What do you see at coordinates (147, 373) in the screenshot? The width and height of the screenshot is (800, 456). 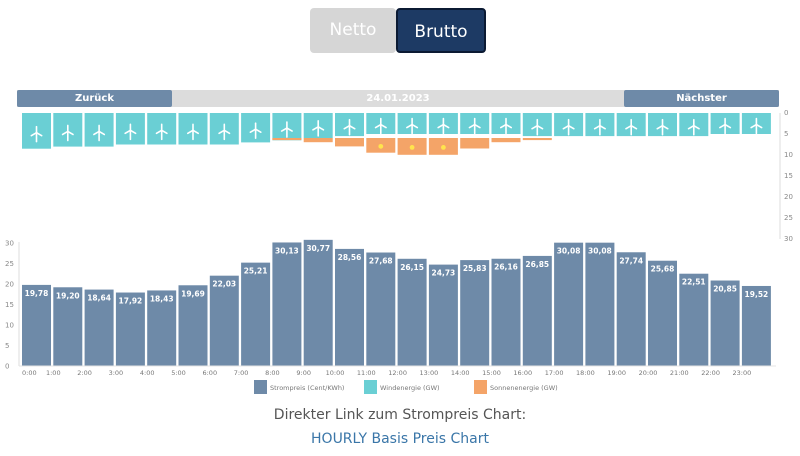 I see `x-tick-label: 4:00` at bounding box center [147, 373].